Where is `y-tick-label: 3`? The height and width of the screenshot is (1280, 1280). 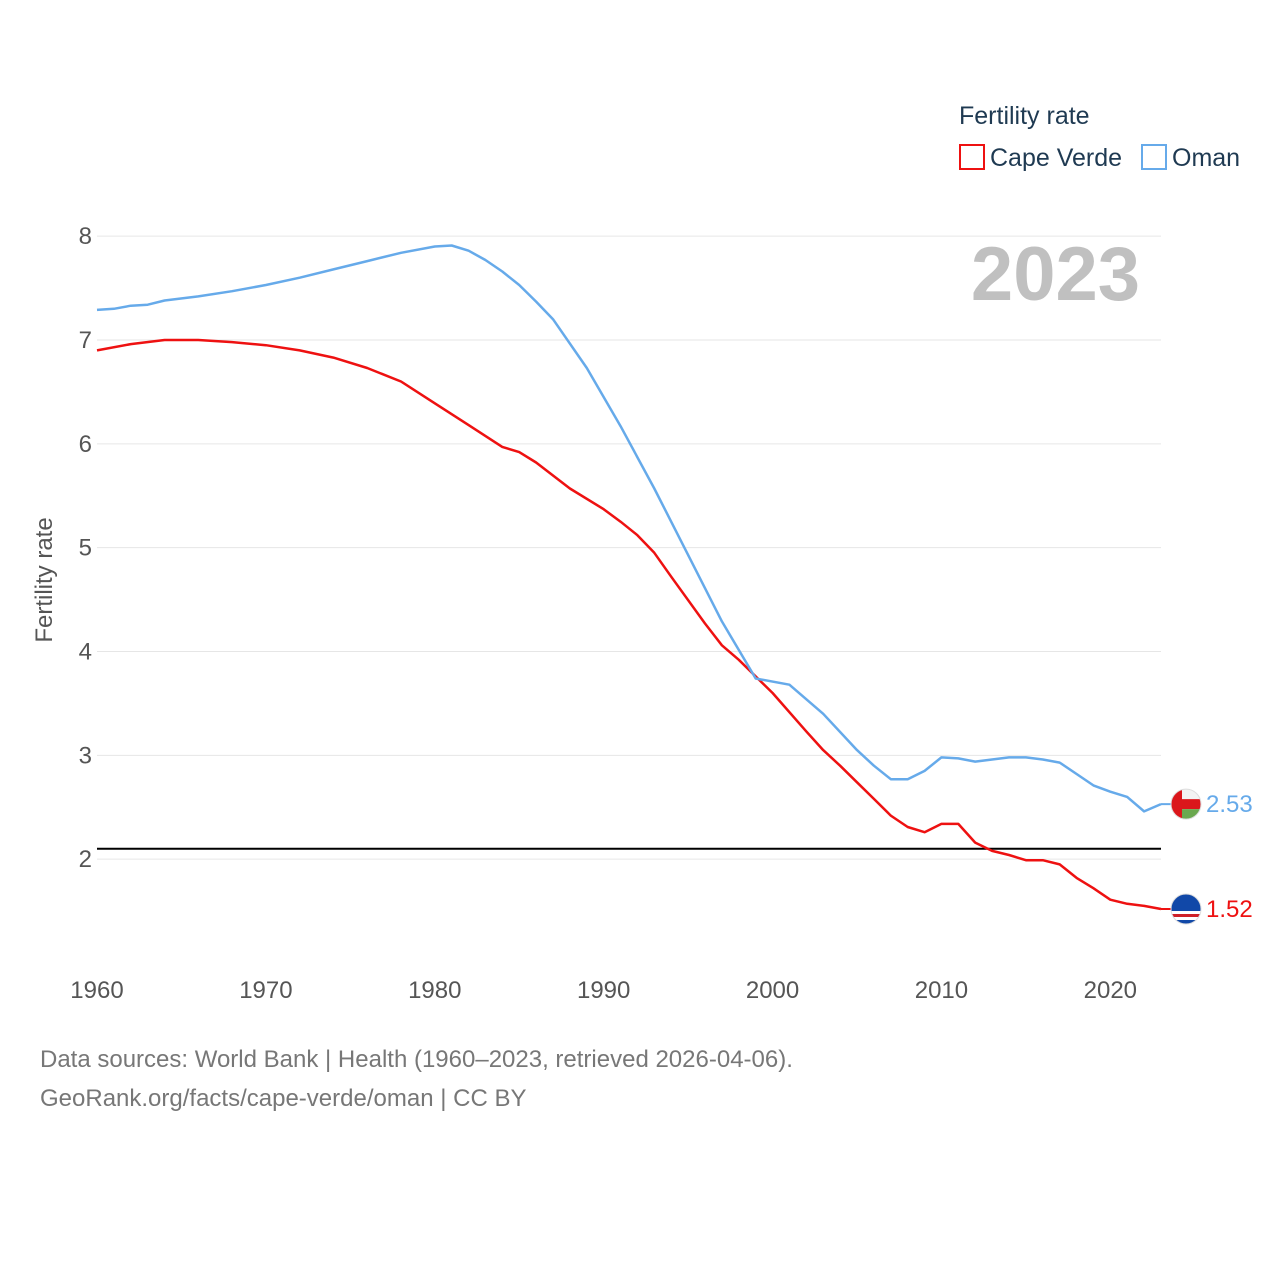
y-tick-label: 3 is located at coordinates (85, 755).